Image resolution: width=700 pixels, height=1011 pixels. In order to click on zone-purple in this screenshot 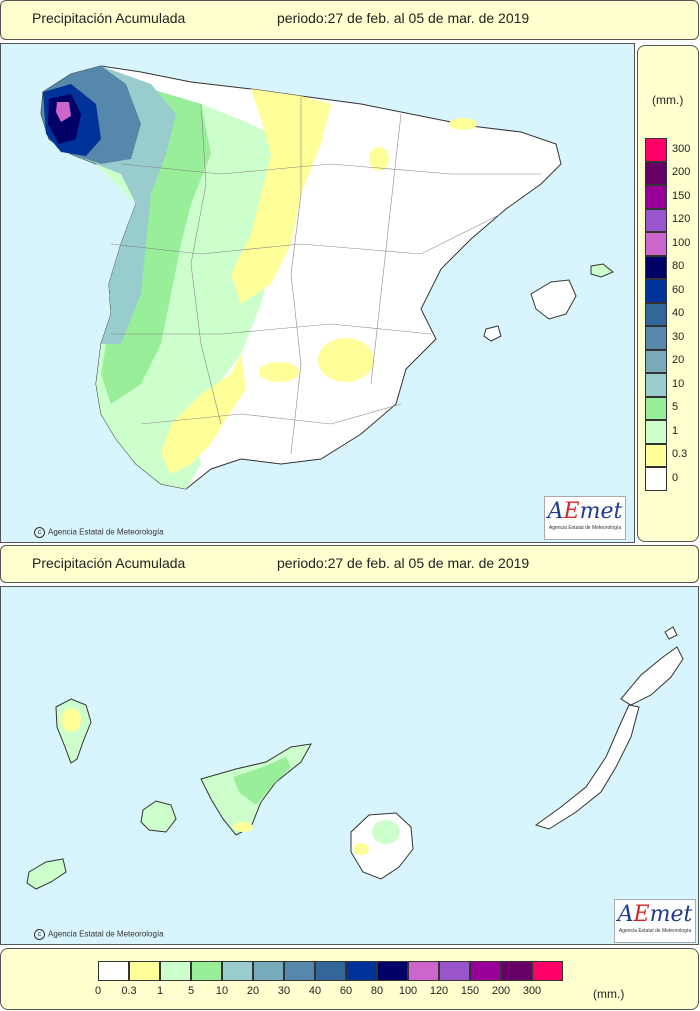, I will do `click(63, 112)`.